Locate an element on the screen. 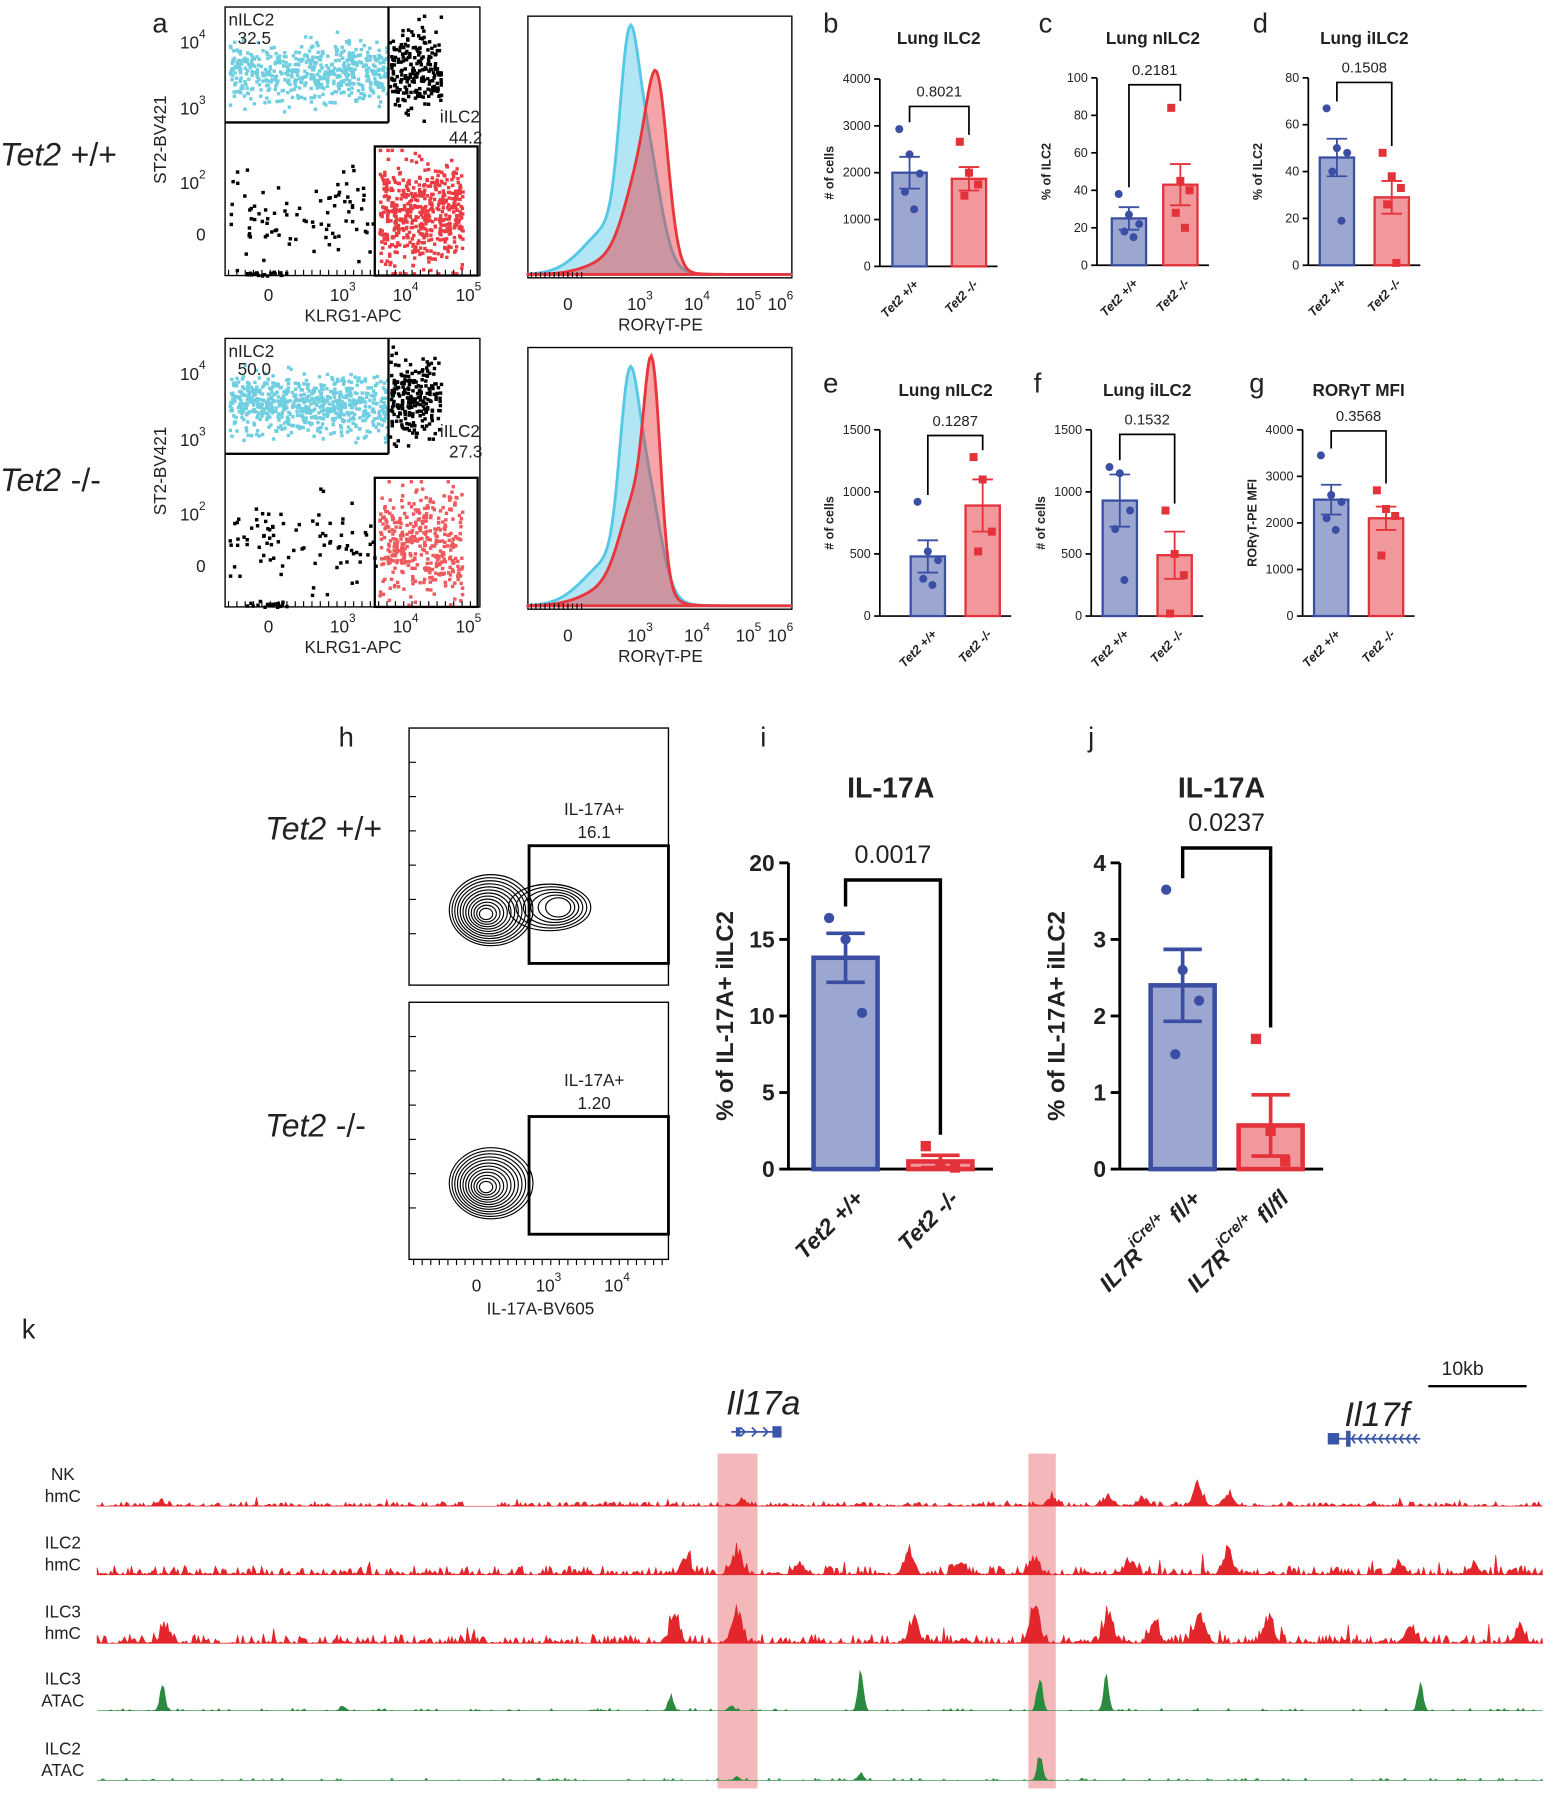  gate-name: IL-17A+ is located at coordinates (594, 809).